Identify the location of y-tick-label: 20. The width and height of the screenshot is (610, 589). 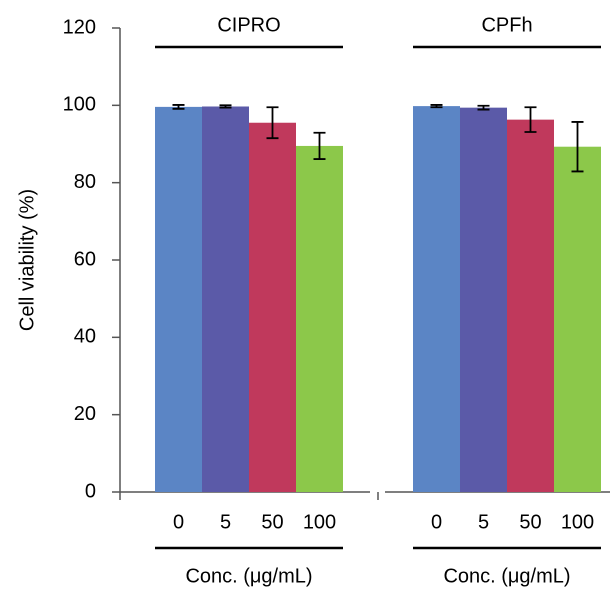
(85, 414).